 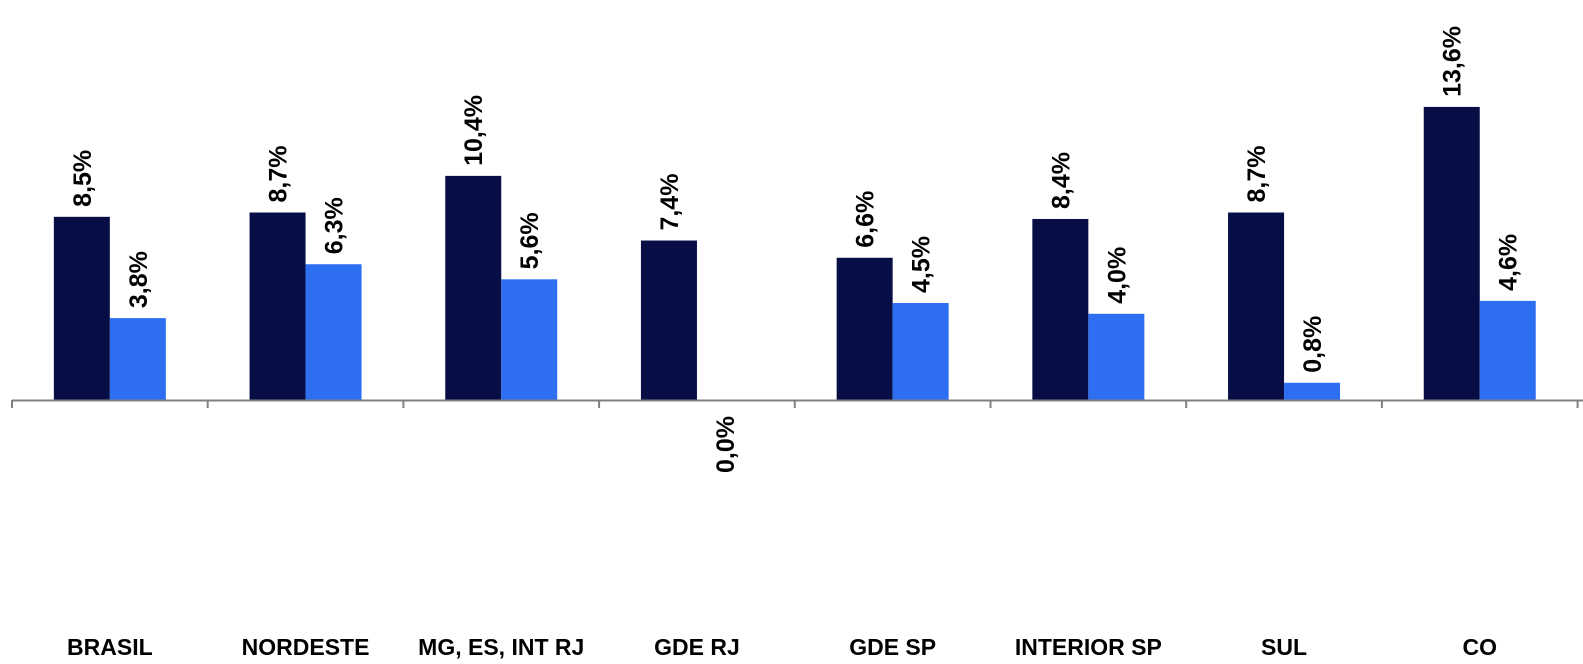 I want to click on data-label-series-2-2: 5,6%, so click(x=530, y=240).